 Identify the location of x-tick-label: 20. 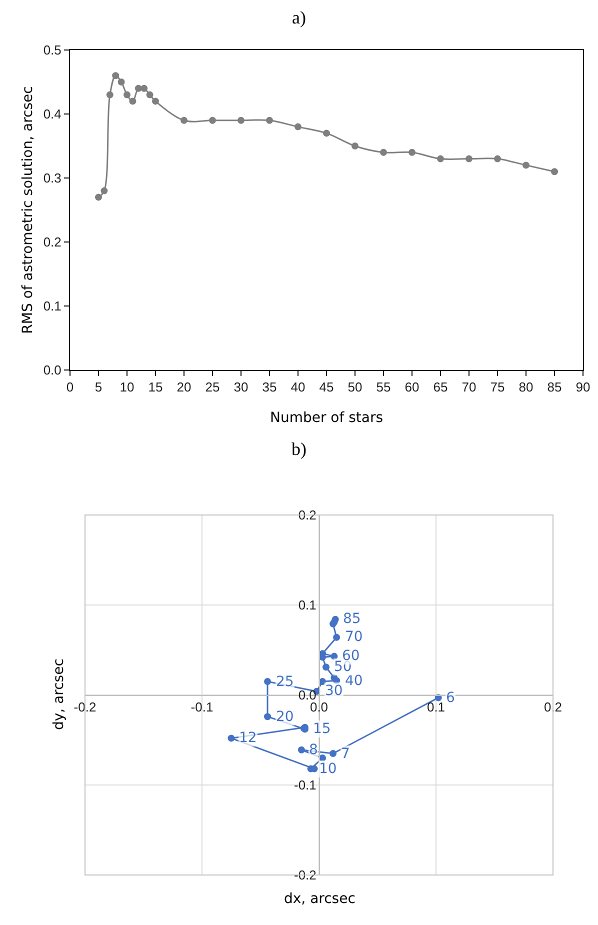
(184, 387).